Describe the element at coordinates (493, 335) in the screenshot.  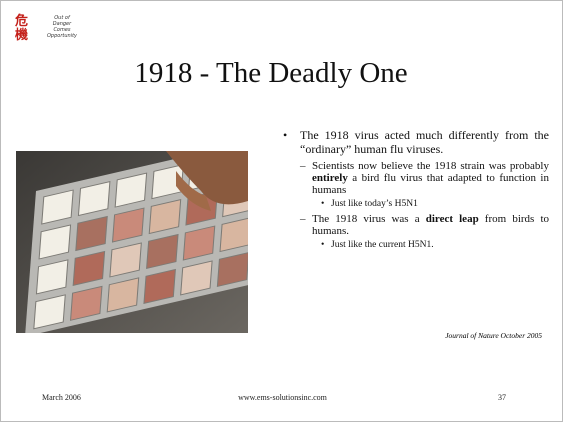
I see `citation: Journal of Nature October 2005` at that location.